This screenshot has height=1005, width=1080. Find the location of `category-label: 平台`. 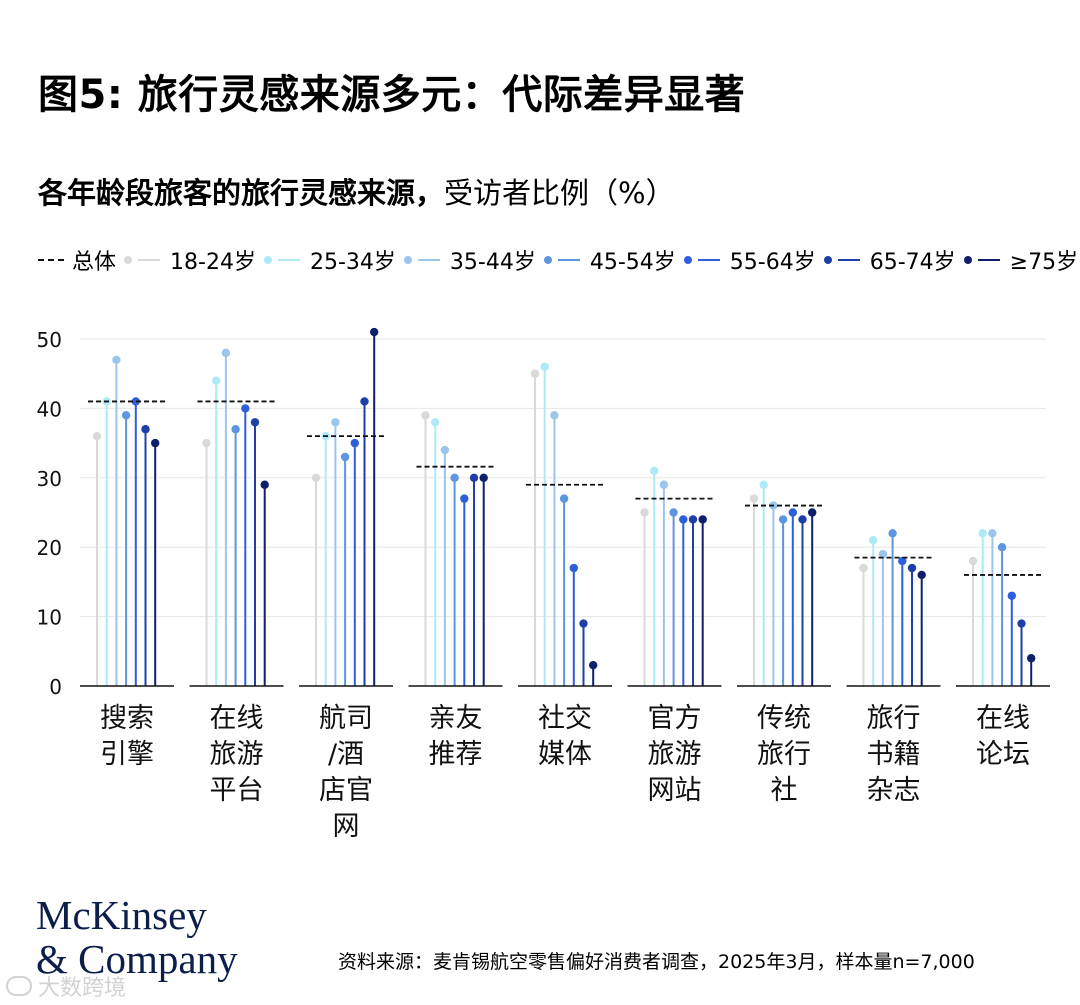

category-label: 平台 is located at coordinates (237, 790).